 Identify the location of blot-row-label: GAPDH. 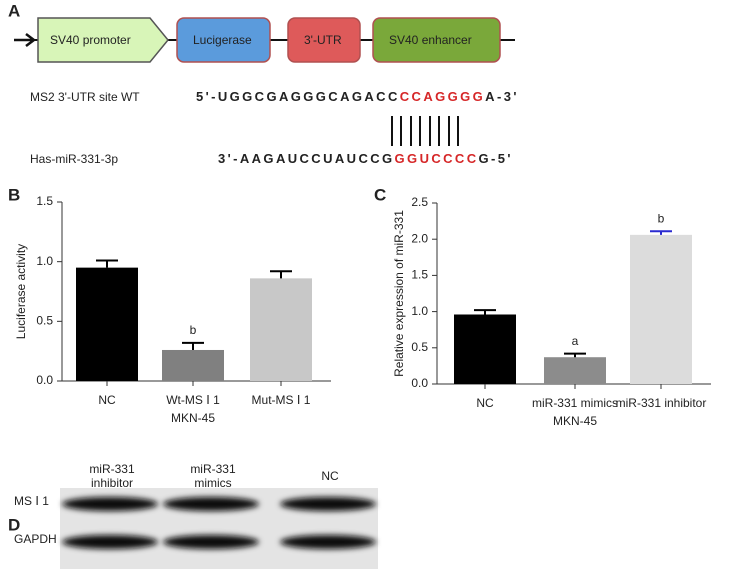
(35, 539).